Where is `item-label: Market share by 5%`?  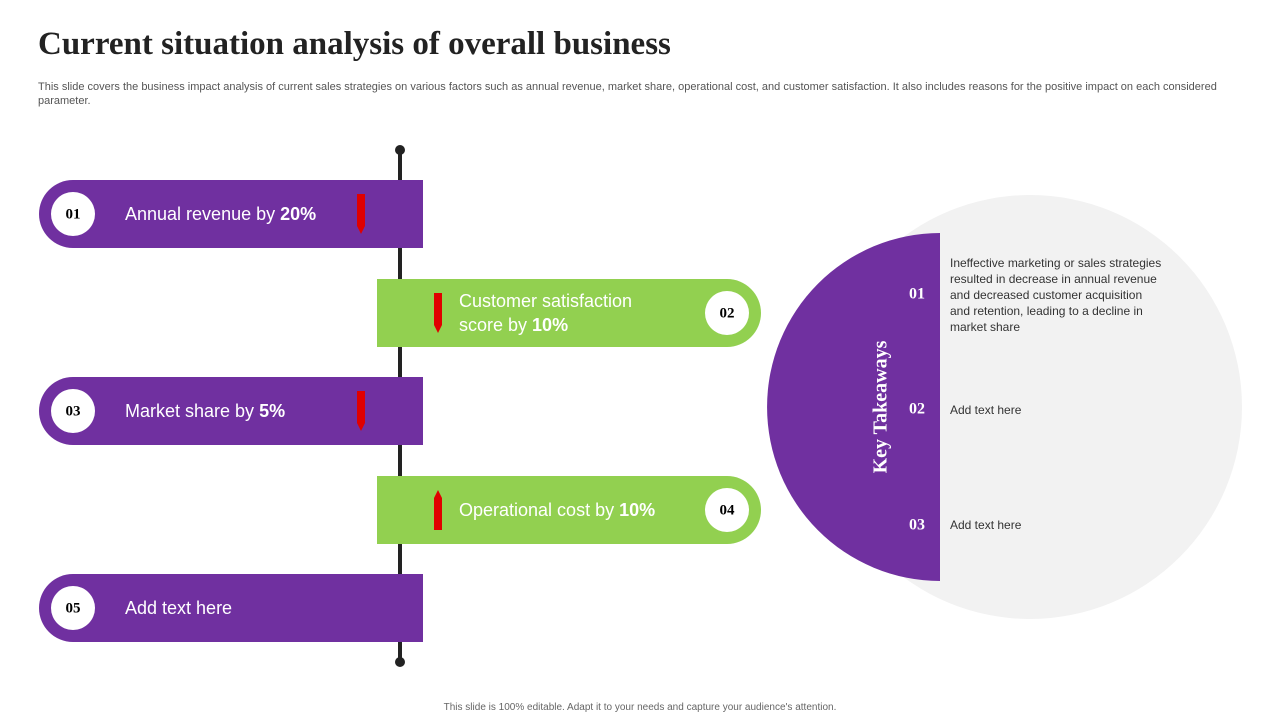 item-label: Market share by 5% is located at coordinates (205, 411).